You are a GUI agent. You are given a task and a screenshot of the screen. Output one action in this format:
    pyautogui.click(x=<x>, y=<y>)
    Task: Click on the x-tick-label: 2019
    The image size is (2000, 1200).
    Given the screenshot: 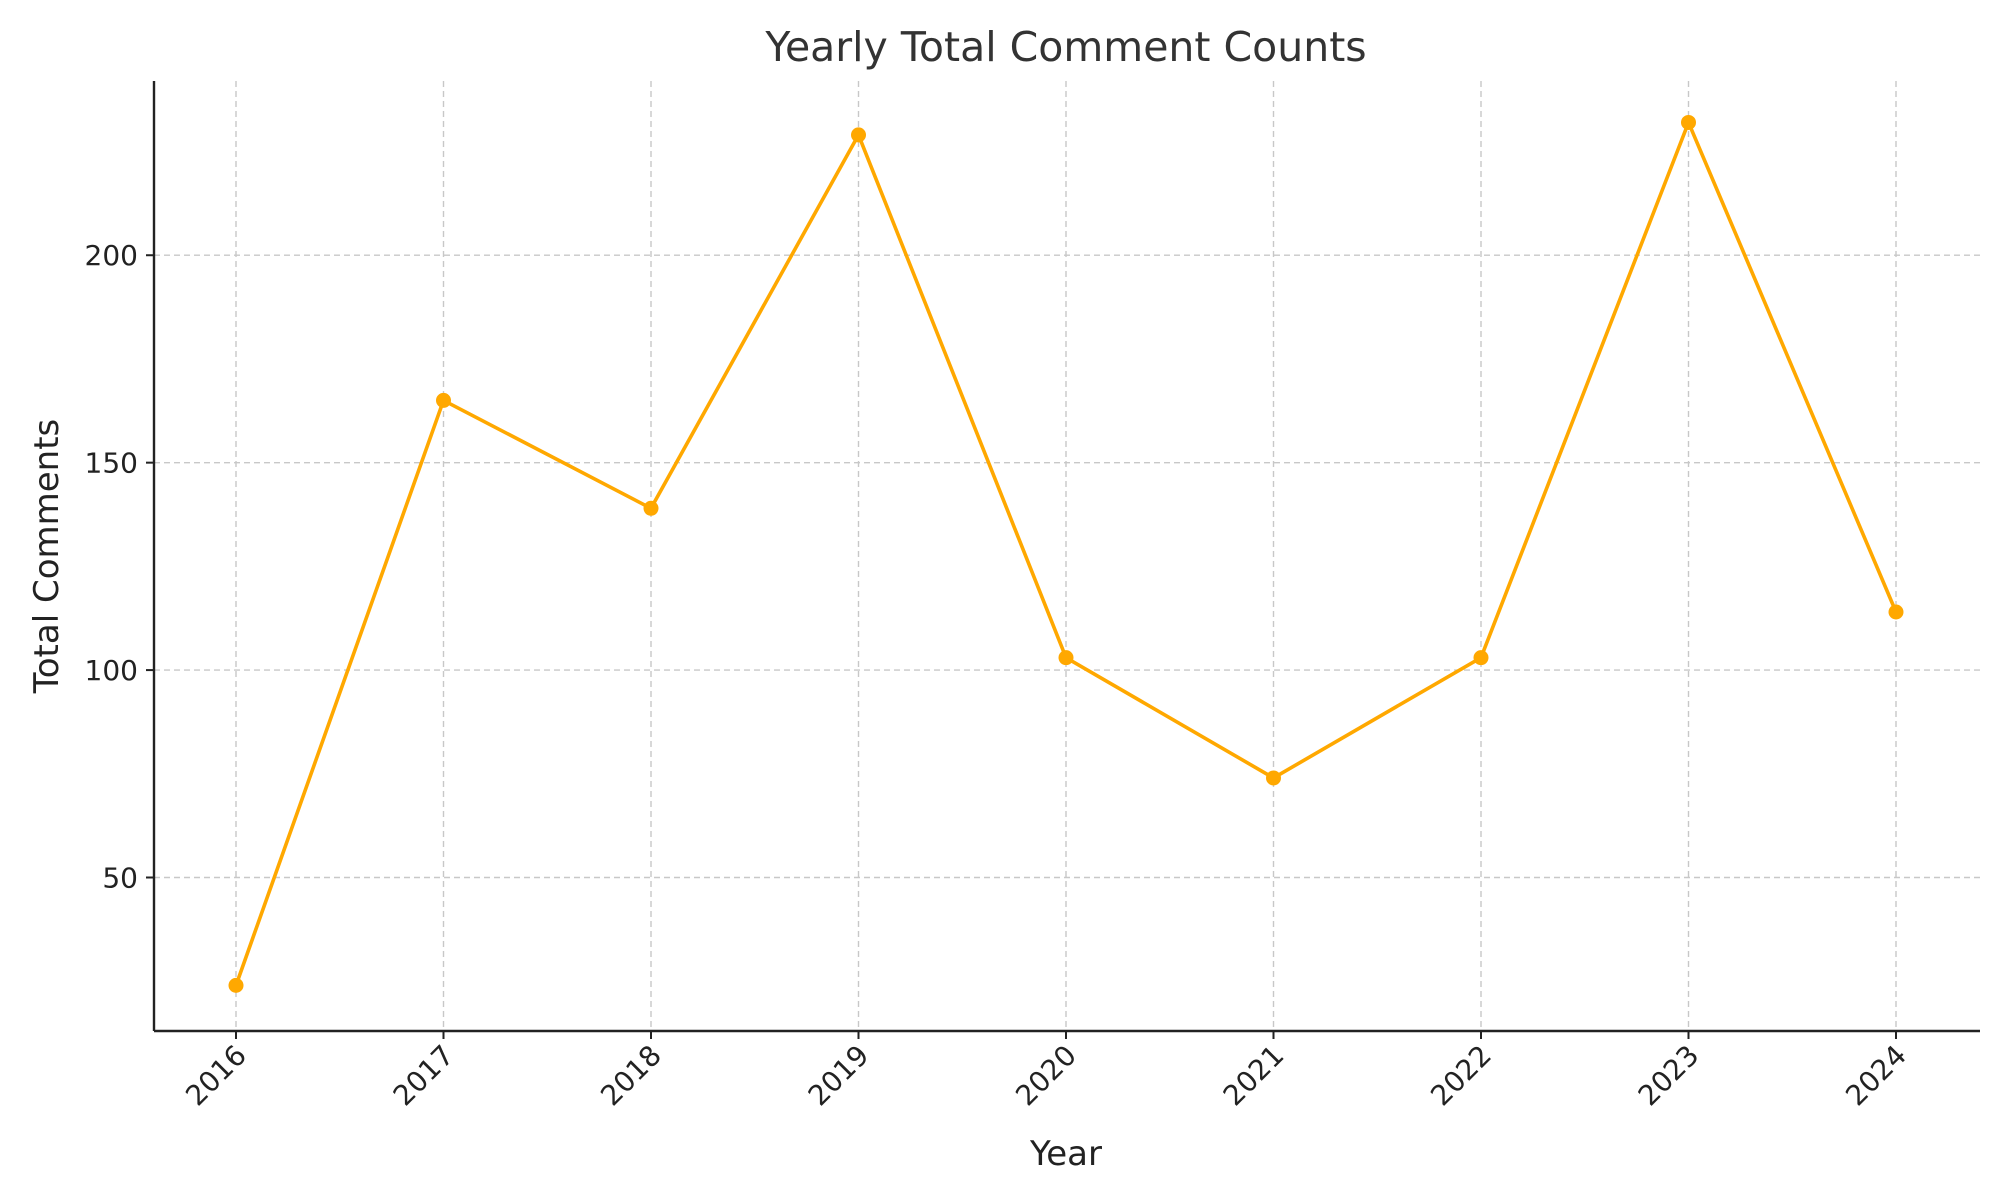 What is the action you would take?
    pyautogui.click(x=839, y=1076)
    